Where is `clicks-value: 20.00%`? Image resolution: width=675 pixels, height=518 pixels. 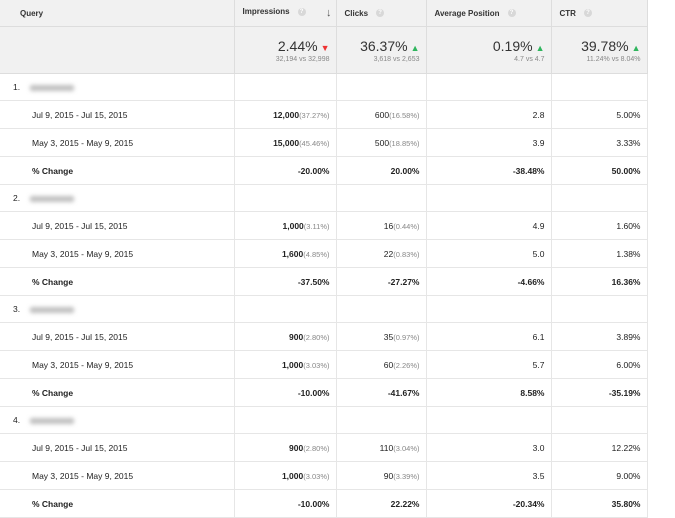 clicks-value: 20.00% is located at coordinates (405, 170).